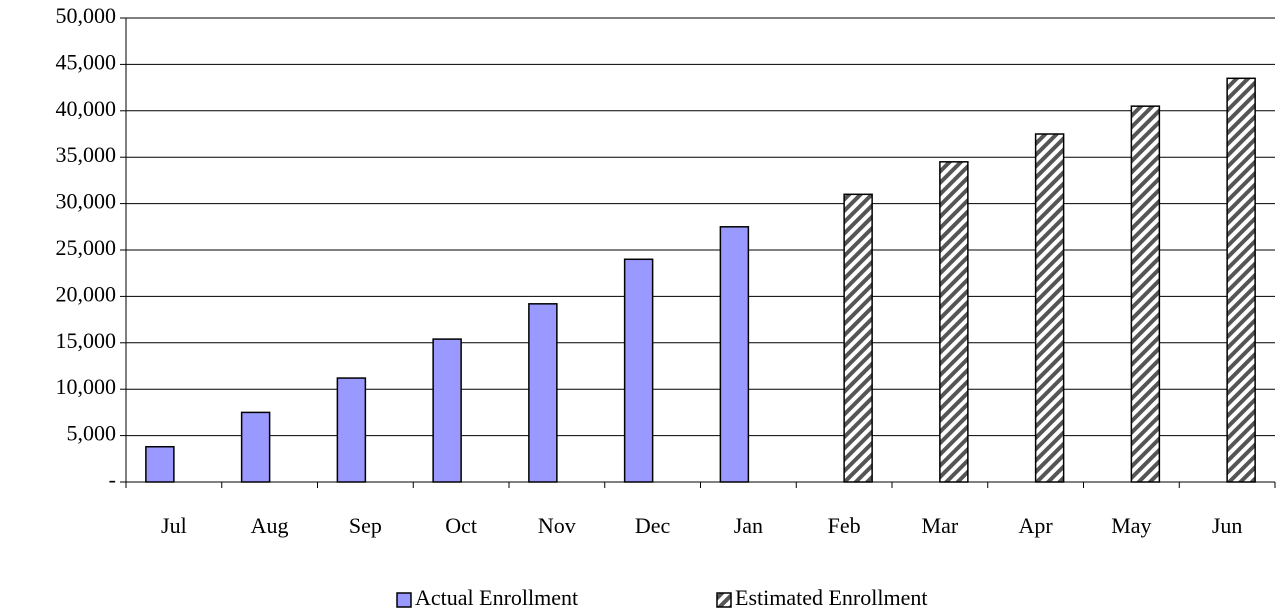 Image resolution: width=1279 pixels, height=613 pixels. I want to click on y-tick-label: 20,000, so click(86, 293).